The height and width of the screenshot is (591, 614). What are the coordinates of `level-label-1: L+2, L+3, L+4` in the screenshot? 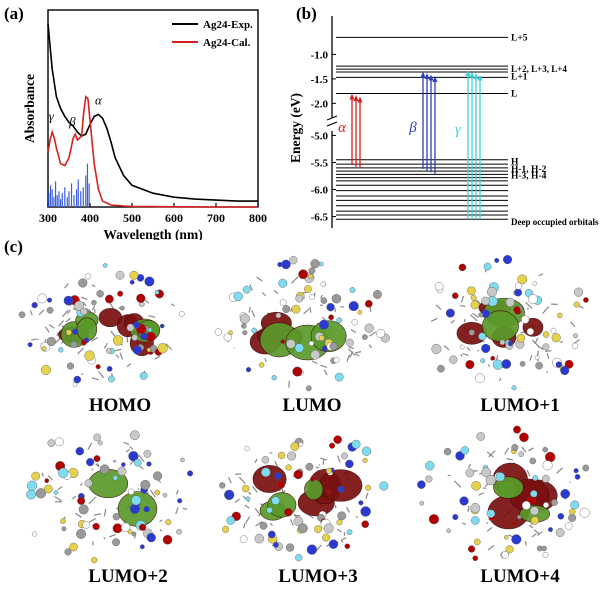 It's located at (539, 69).